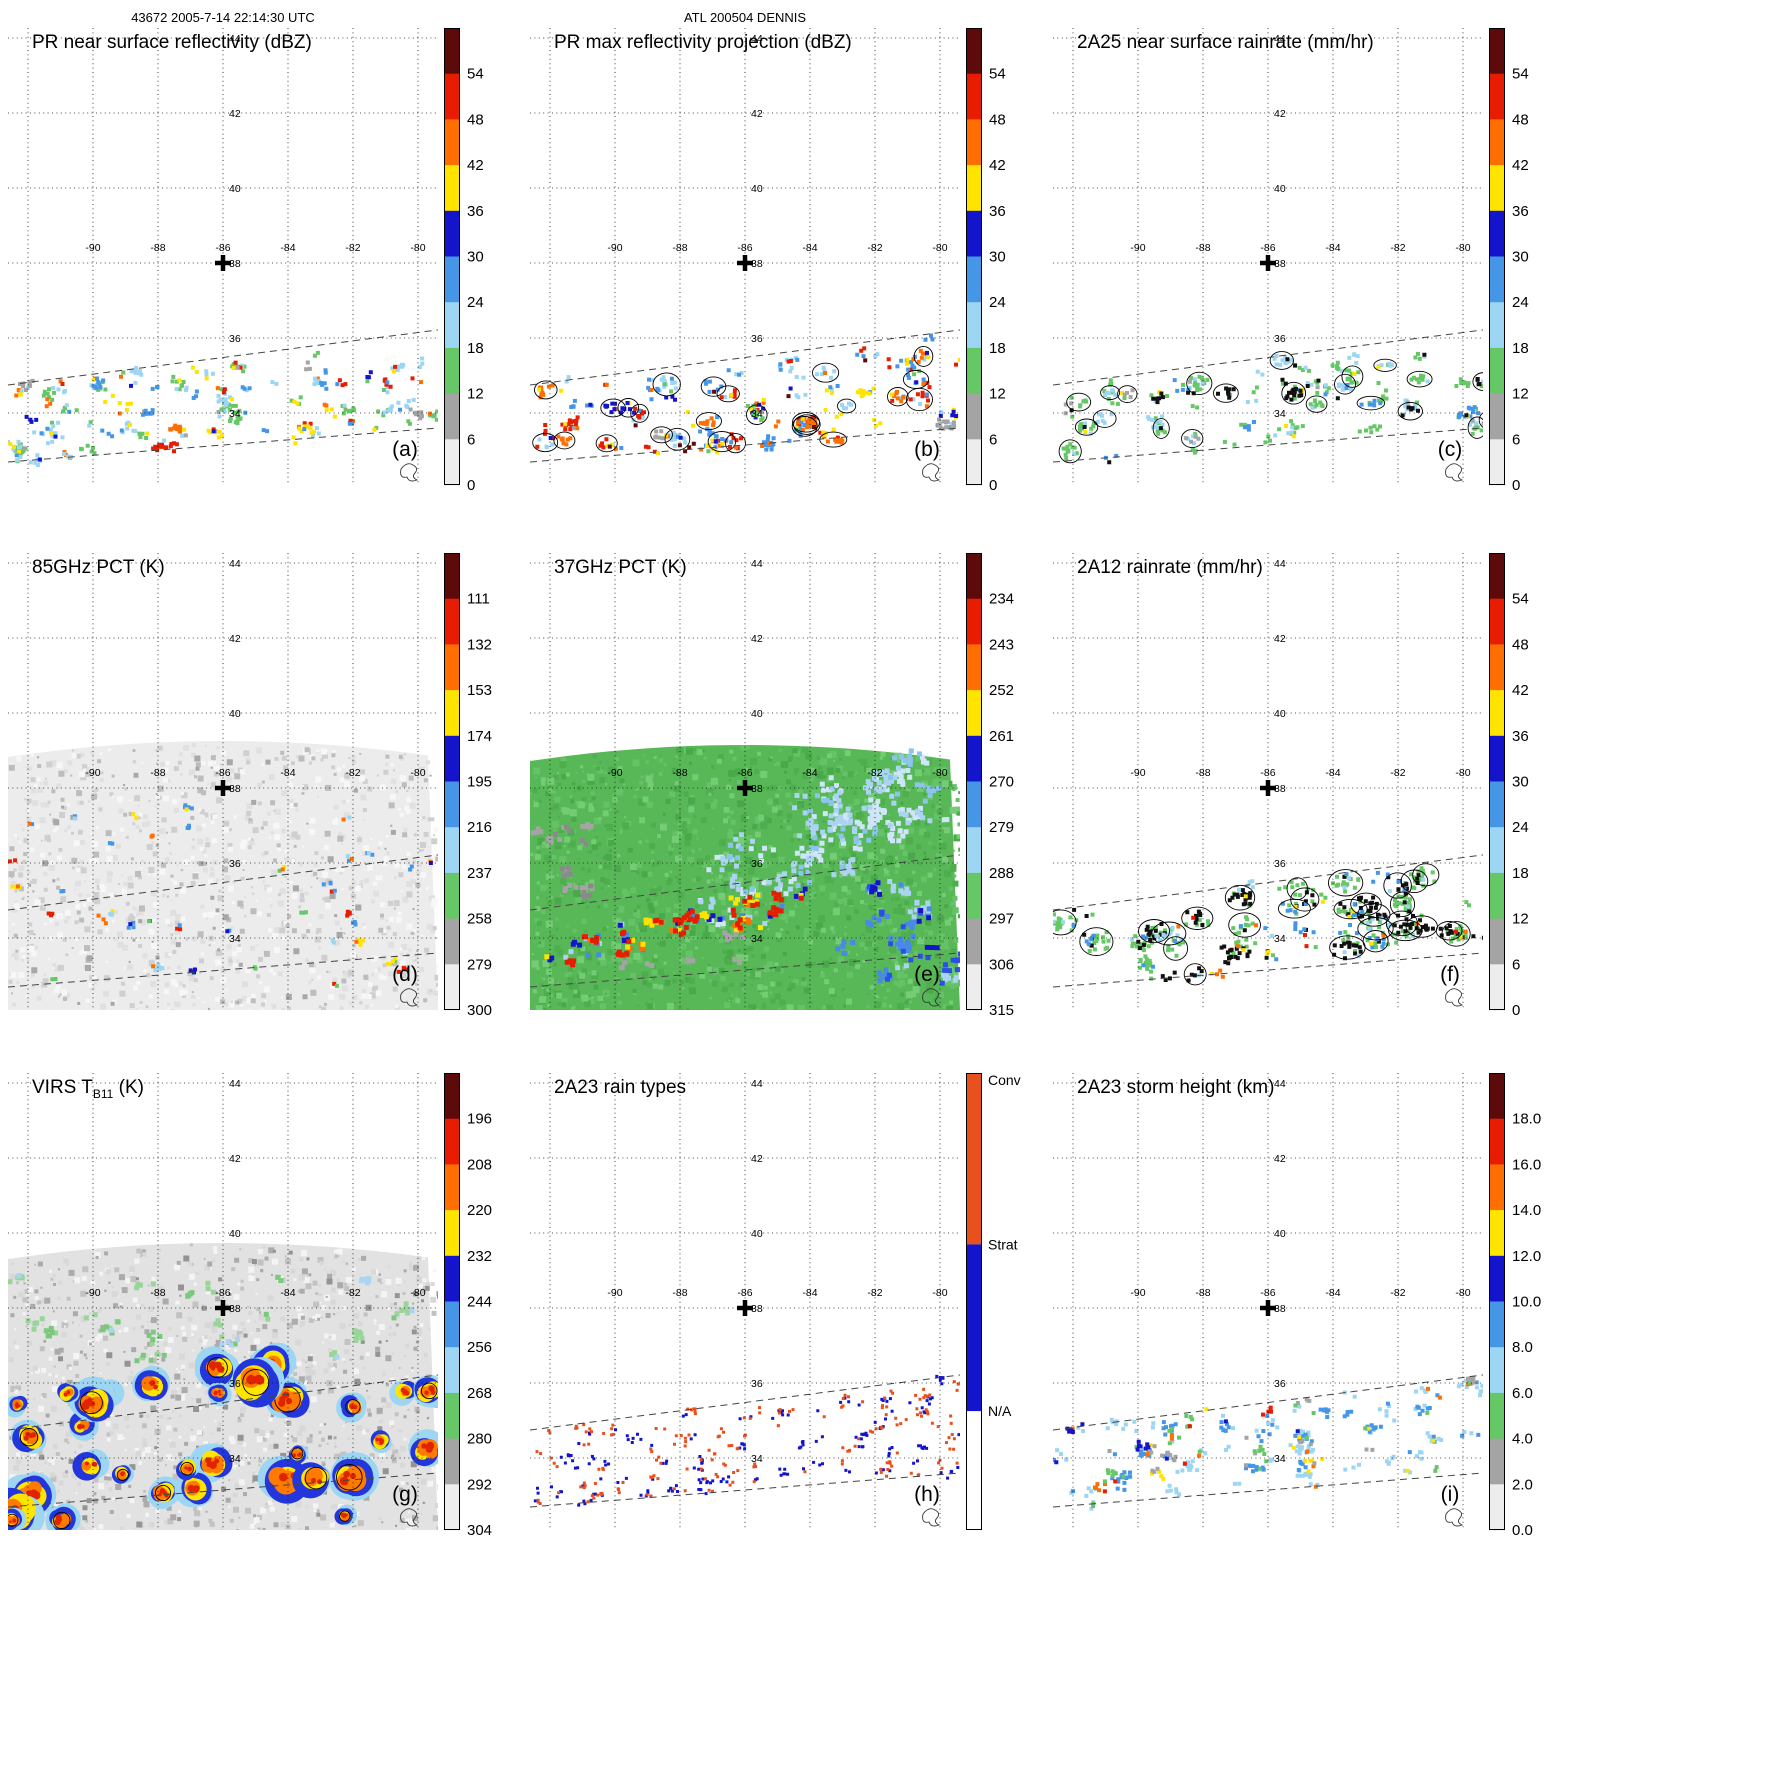  Describe the element at coordinates (223, 781) in the screenshot. I see `map-d: -90 -88 -86 -84 -82 -80 34 36 38 40 42 44 (d)` at that location.